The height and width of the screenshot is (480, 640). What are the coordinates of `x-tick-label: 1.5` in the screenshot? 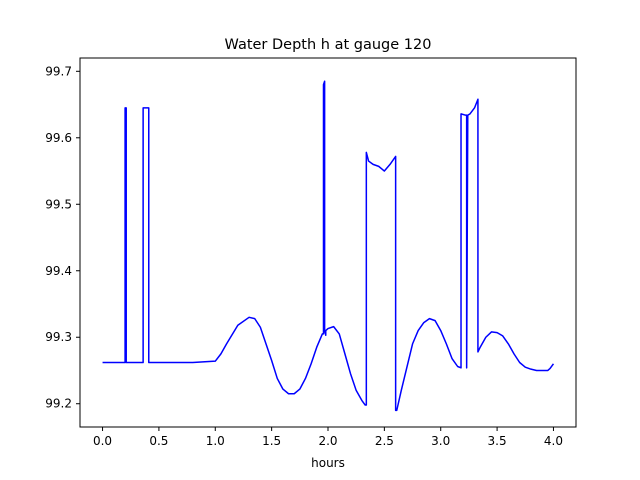 It's located at (271, 441).